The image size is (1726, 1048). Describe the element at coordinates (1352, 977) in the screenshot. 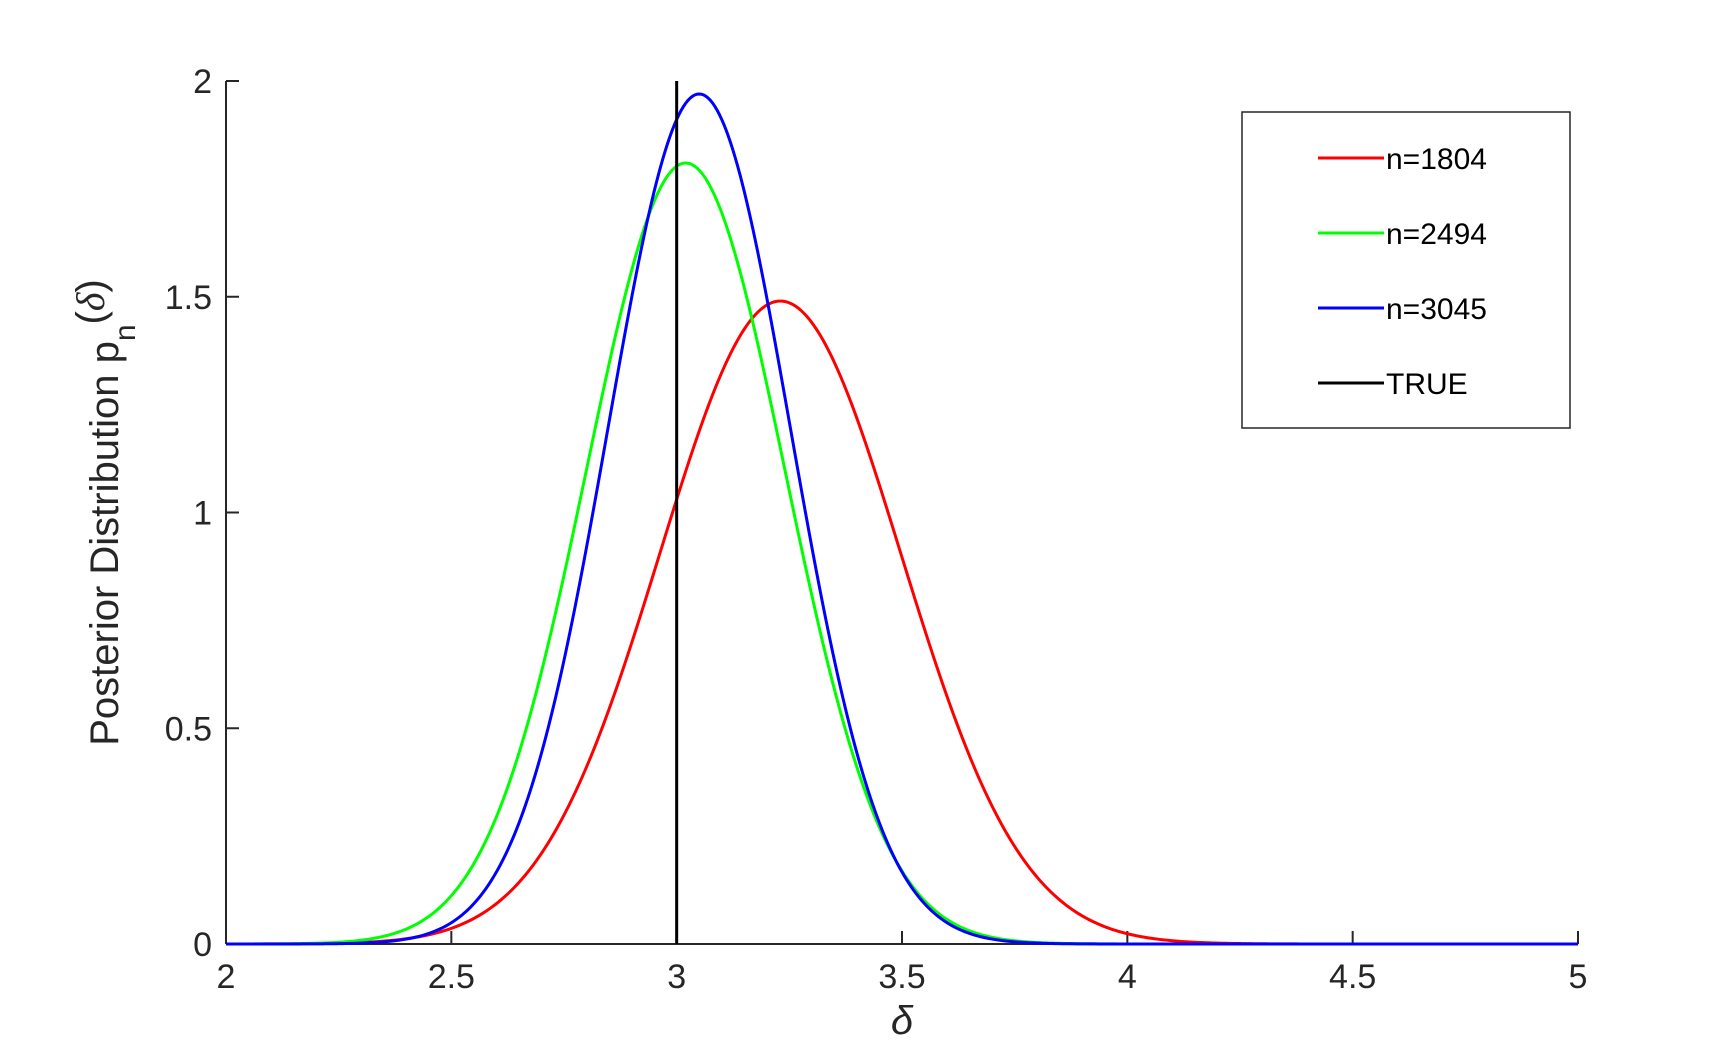

I see `x-tick-label: 4.5` at that location.